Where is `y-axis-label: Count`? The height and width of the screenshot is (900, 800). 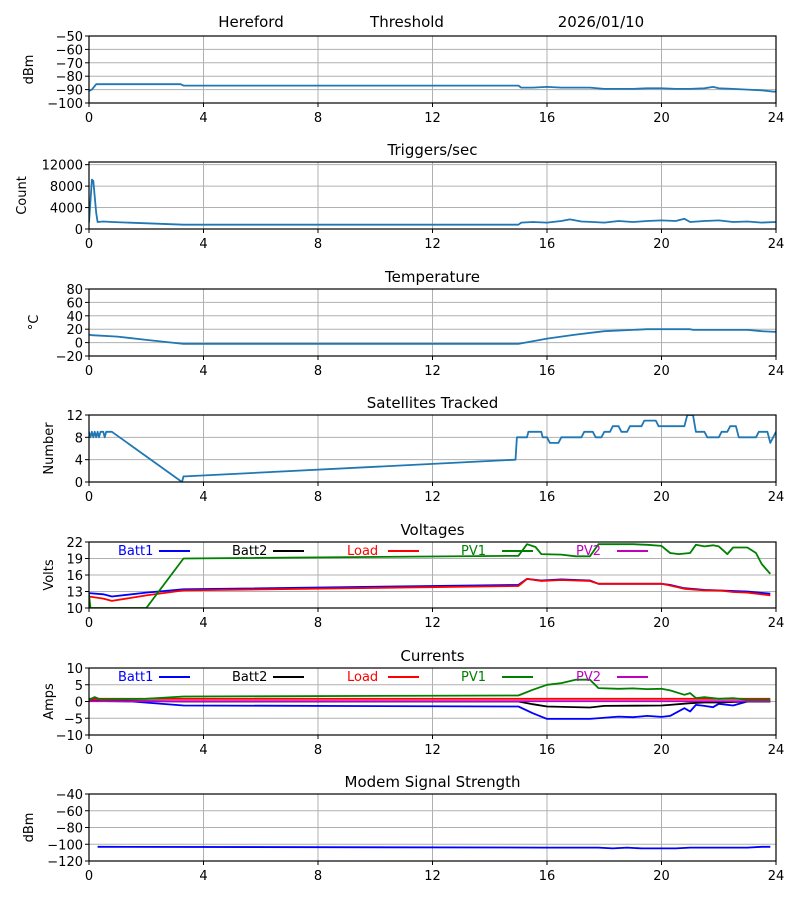
y-axis-label: Count is located at coordinates (22, 195).